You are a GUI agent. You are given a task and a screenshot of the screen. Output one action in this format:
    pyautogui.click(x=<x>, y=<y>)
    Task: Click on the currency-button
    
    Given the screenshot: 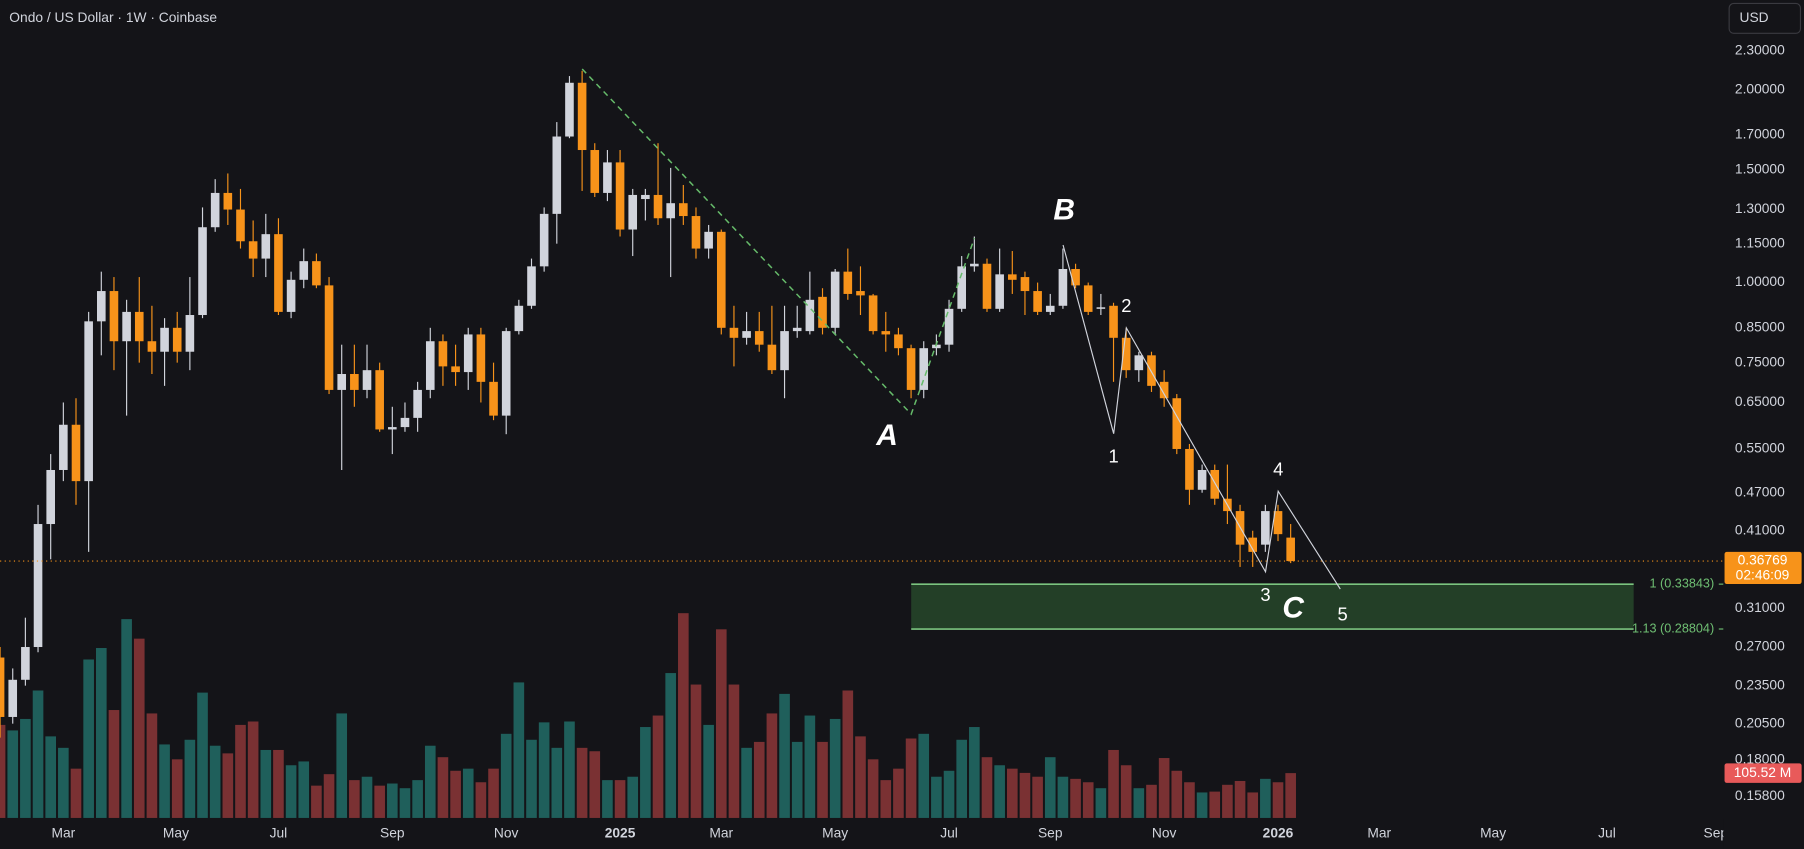 What is the action you would take?
    pyautogui.click(x=1765, y=18)
    